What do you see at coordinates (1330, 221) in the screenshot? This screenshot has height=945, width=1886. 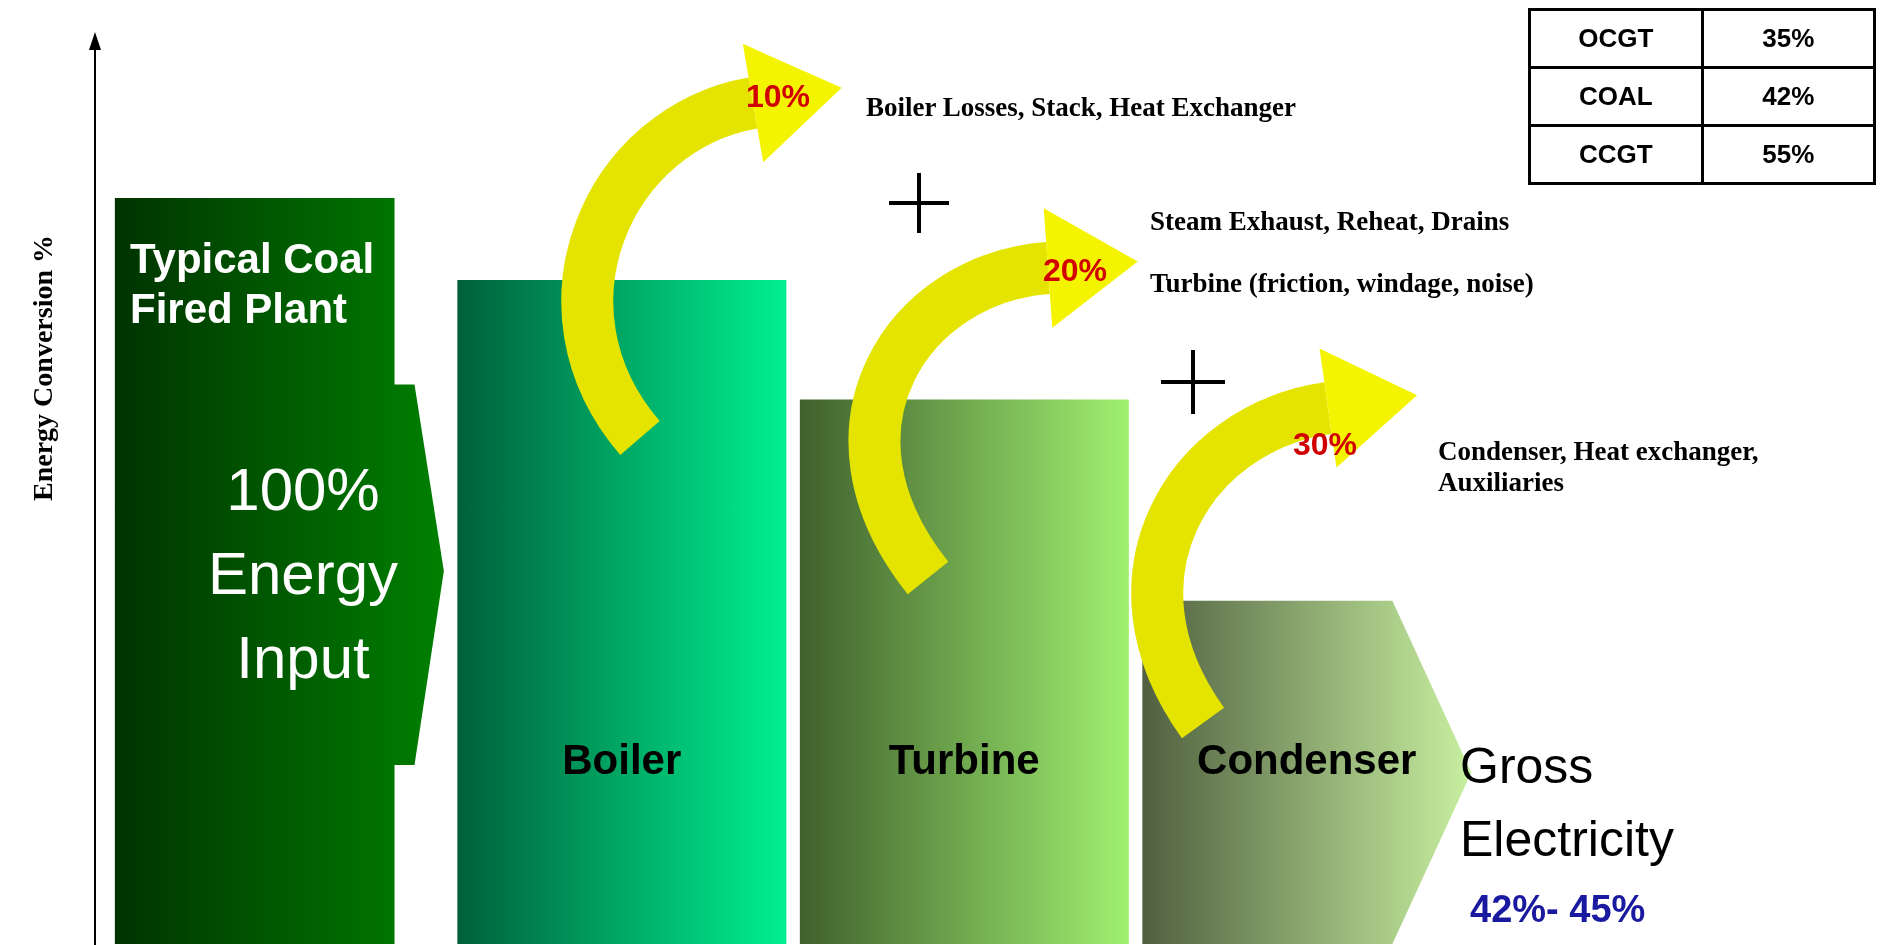 I see `annotation: Steam Exhaust, Reheat, Drains` at bounding box center [1330, 221].